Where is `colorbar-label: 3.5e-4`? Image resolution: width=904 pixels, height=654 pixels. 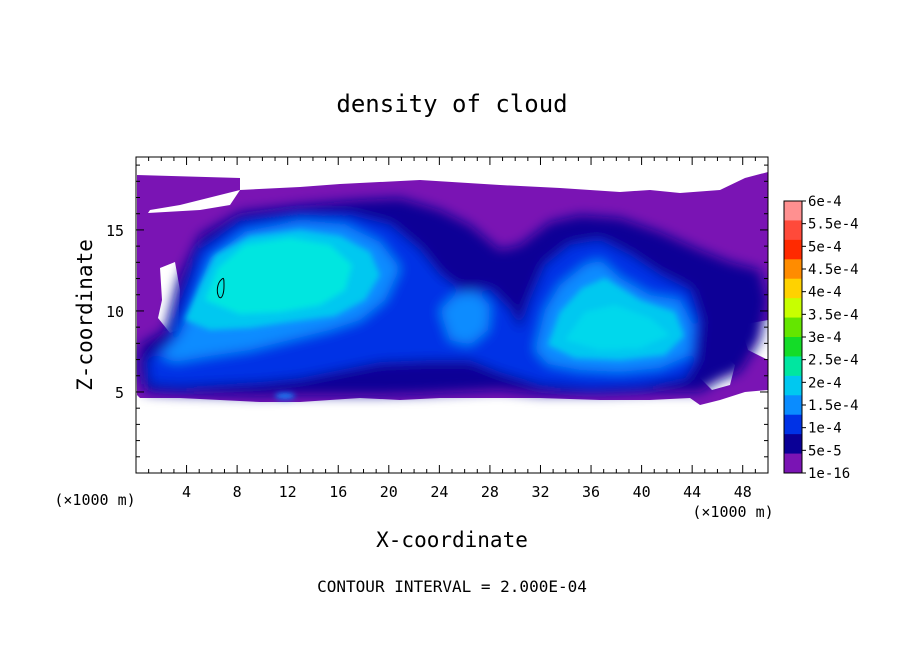 colorbar-label: 3.5e-4 is located at coordinates (833, 315).